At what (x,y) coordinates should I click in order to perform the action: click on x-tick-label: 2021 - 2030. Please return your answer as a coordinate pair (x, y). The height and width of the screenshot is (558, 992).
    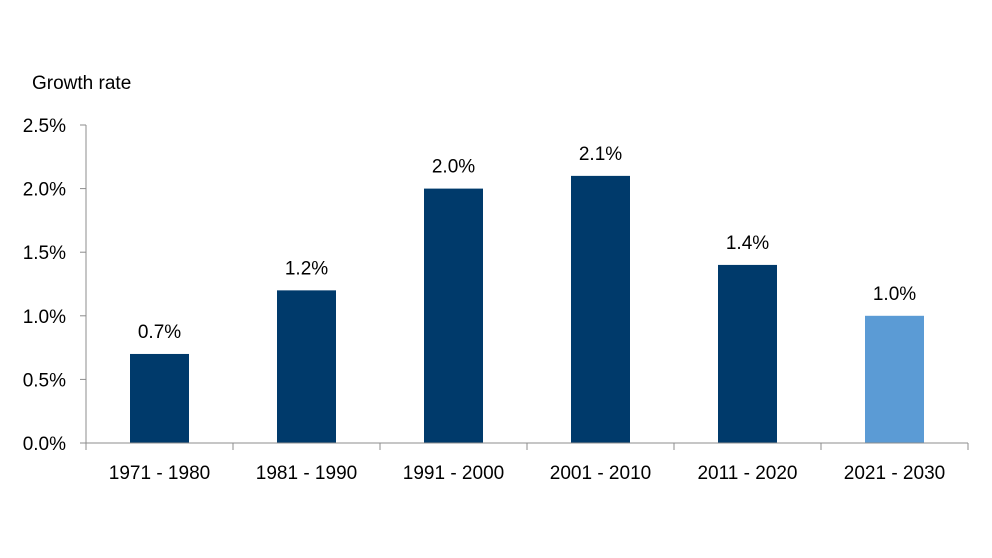
    Looking at the image, I should click on (894, 473).